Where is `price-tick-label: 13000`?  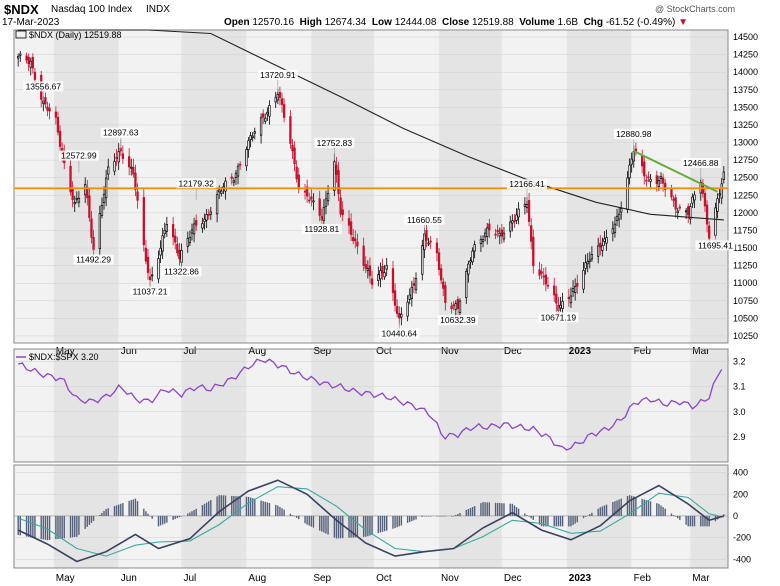 price-tick-label: 13000 is located at coordinates (745, 143).